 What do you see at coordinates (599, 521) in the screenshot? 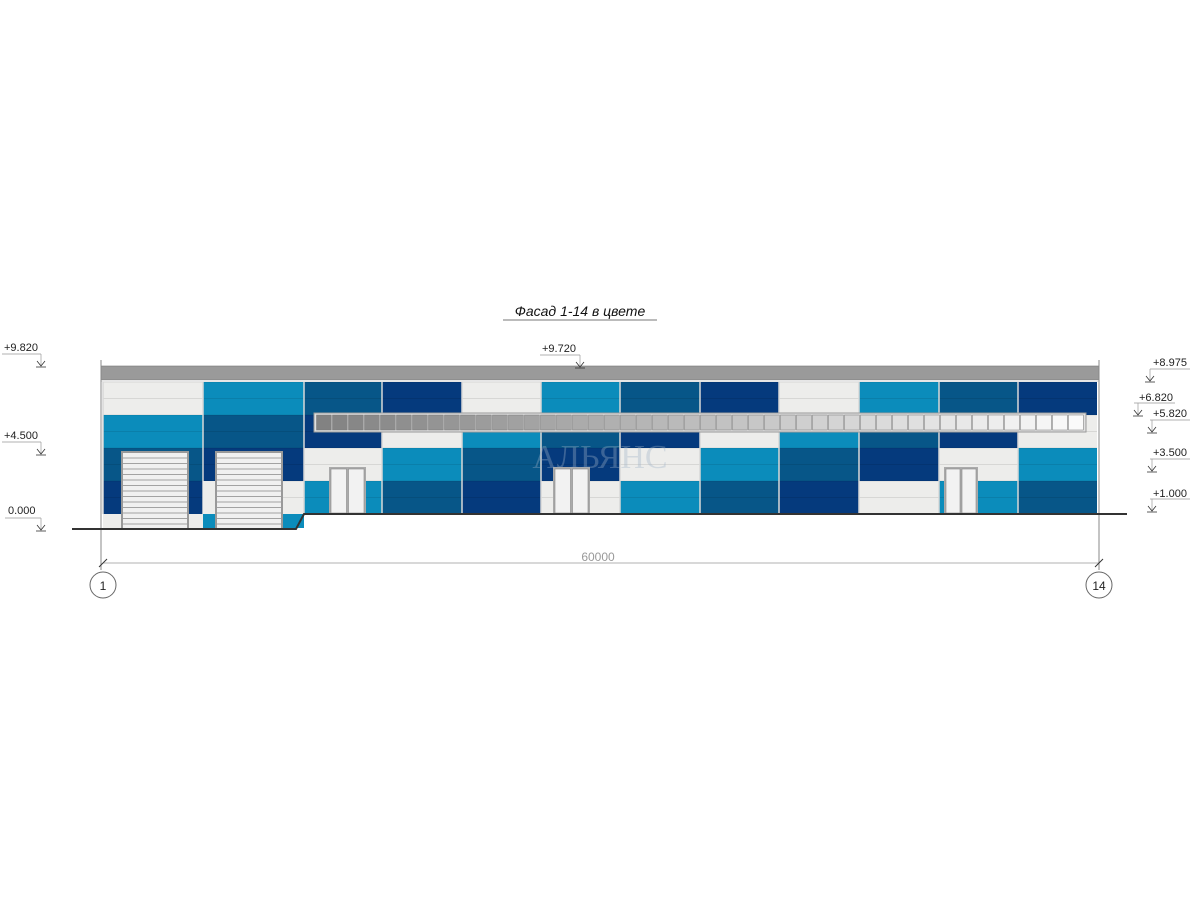
I see `ground-line` at bounding box center [599, 521].